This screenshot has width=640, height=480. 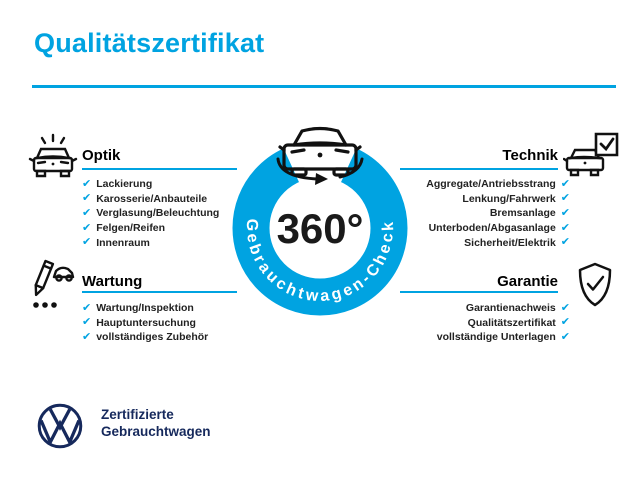 I want to click on checklist-item: ✔ Hauptuntersuchung, so click(x=145, y=323).